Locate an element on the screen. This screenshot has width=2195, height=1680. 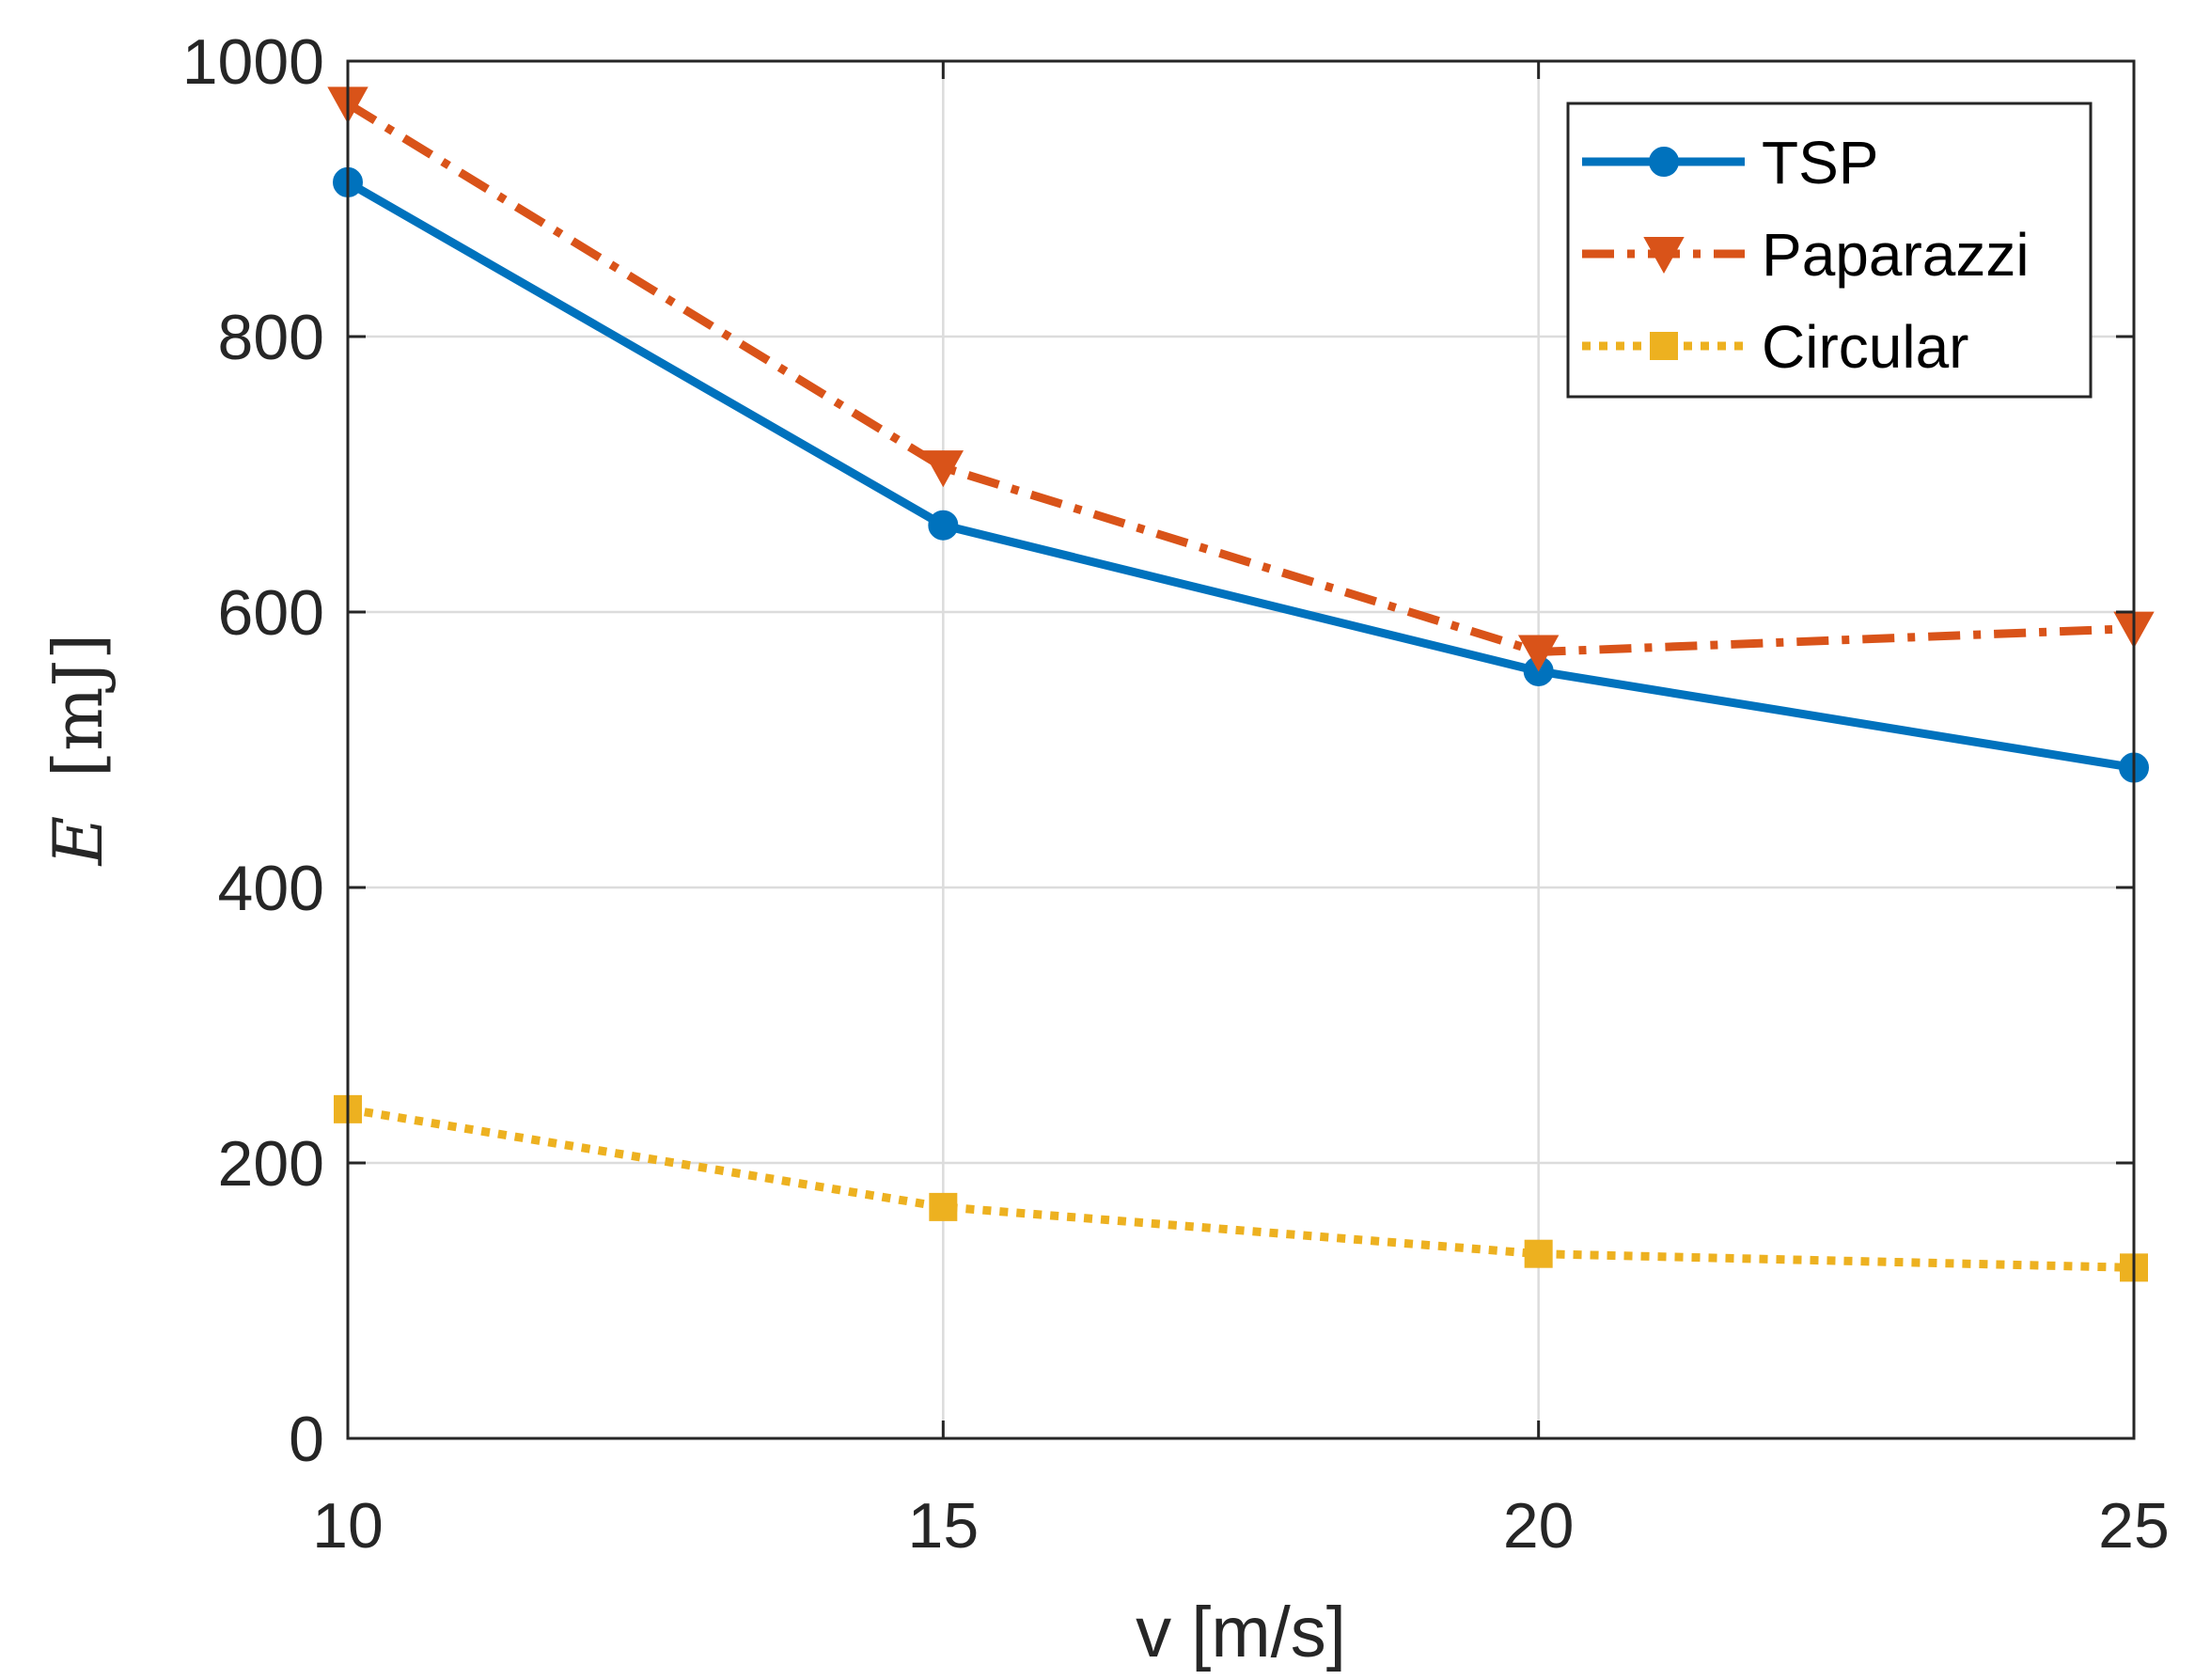
legend-marker-paparazzi is located at coordinates (1664, 256).